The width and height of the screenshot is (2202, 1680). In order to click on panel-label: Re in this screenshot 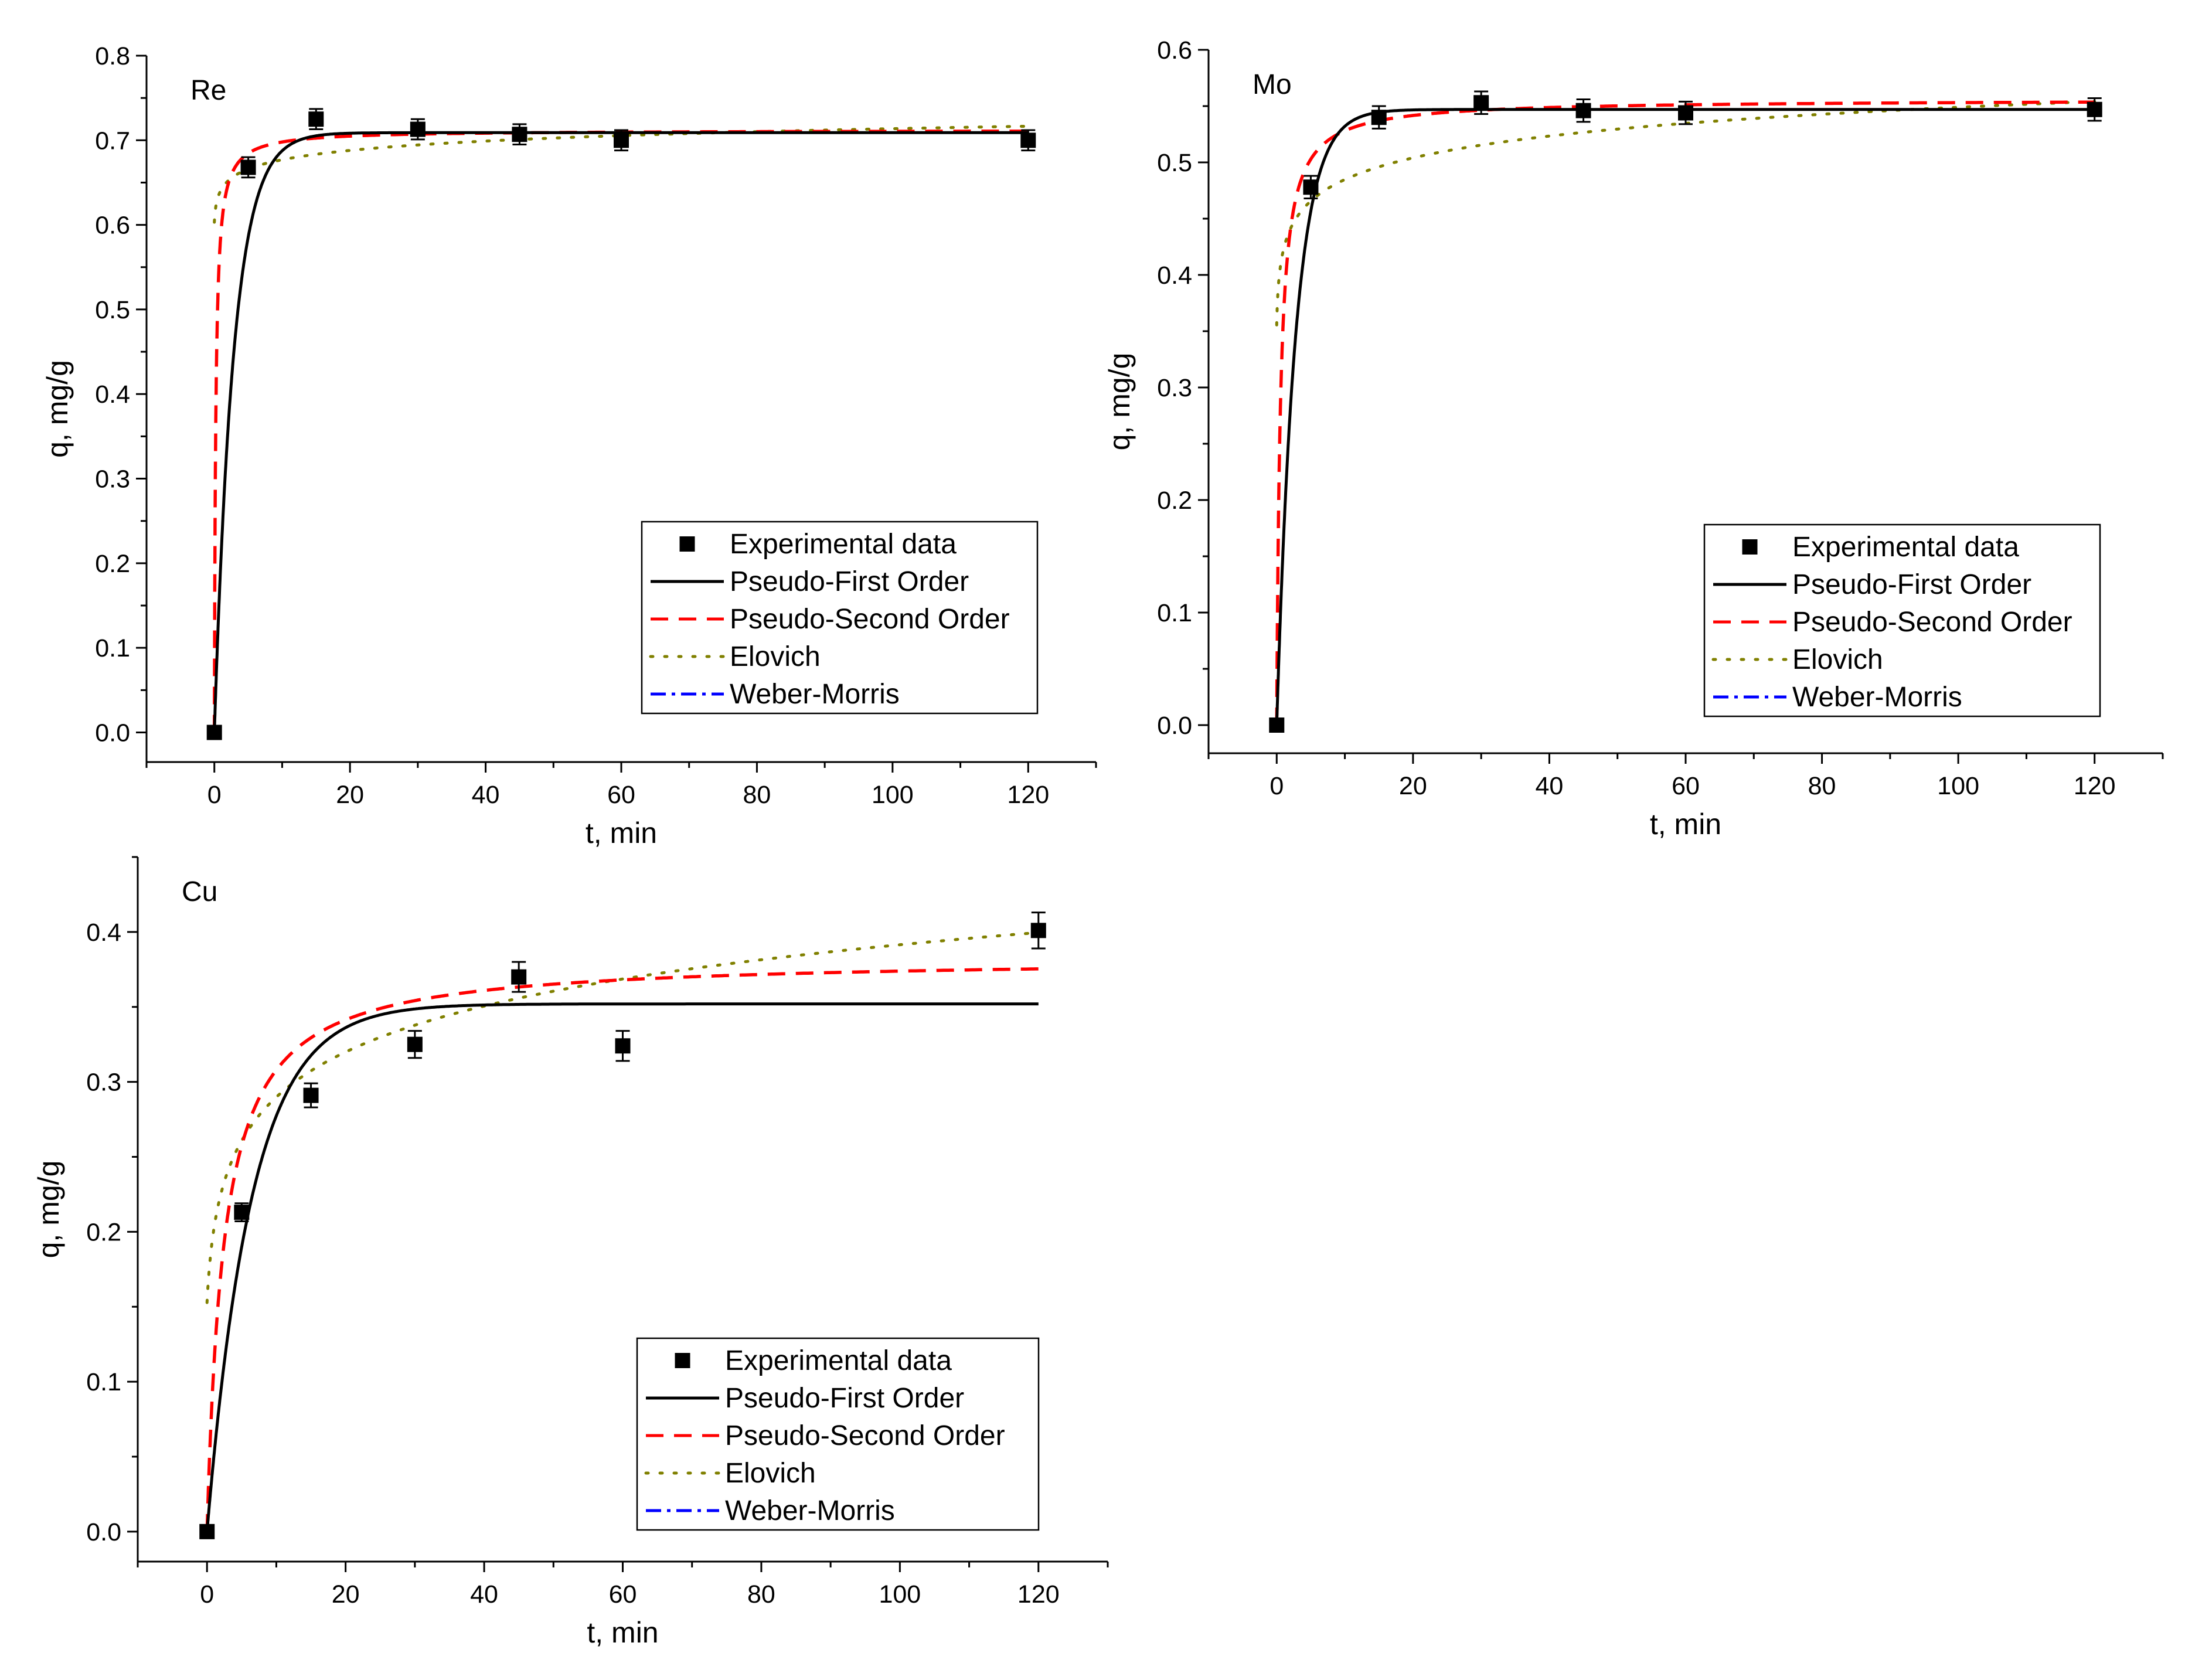, I will do `click(208, 90)`.